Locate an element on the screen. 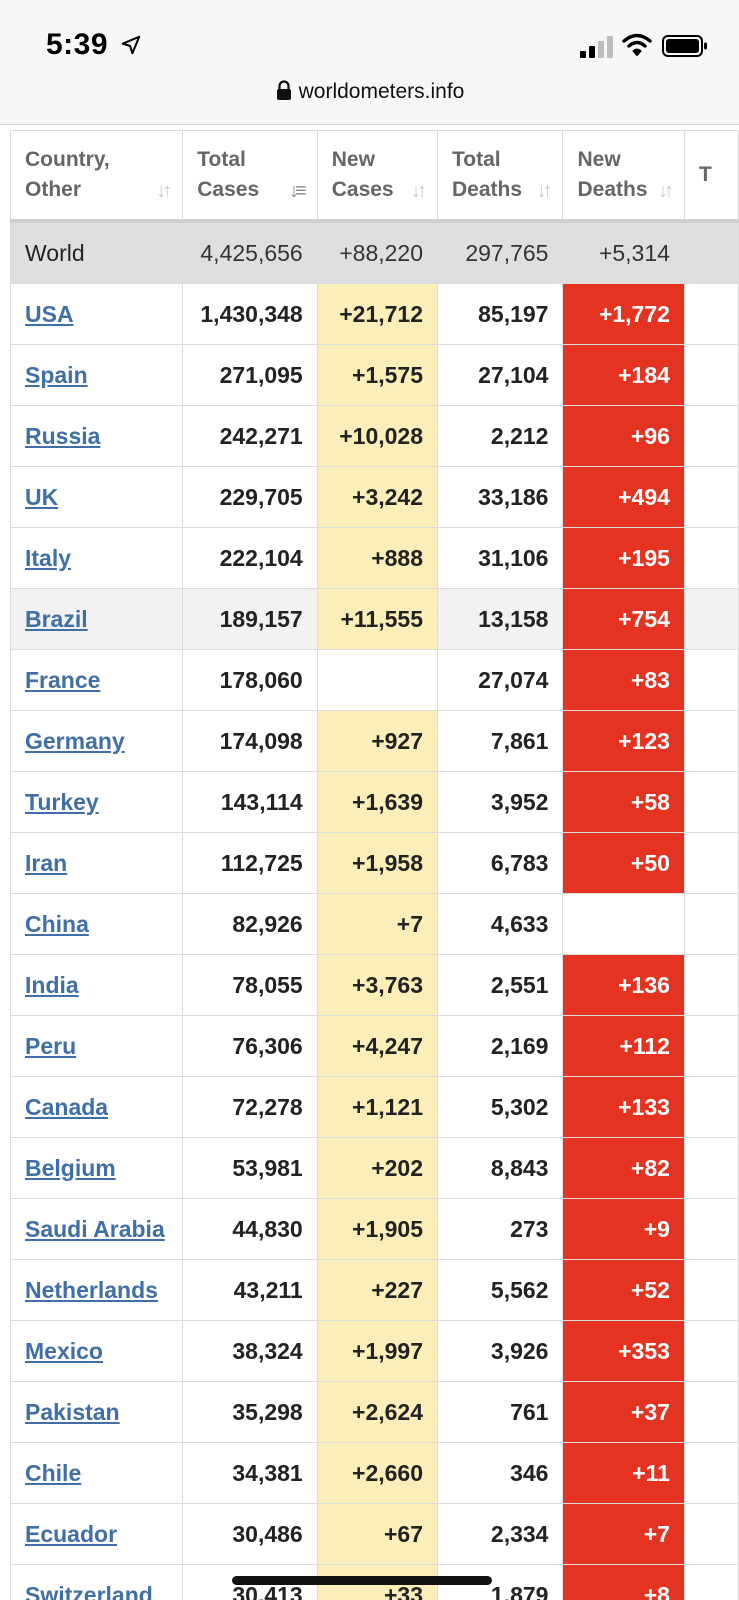  table-row: Turkey 143,114 +1,639 3,952 +58 is located at coordinates (374, 802).